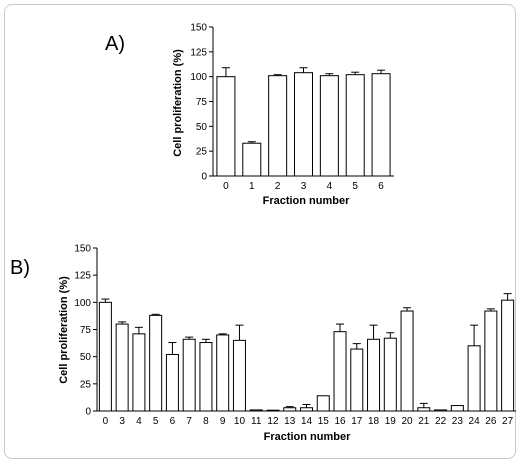 This screenshot has width=524, height=465. I want to click on panel-b-x-tick-label: 9, so click(223, 421).